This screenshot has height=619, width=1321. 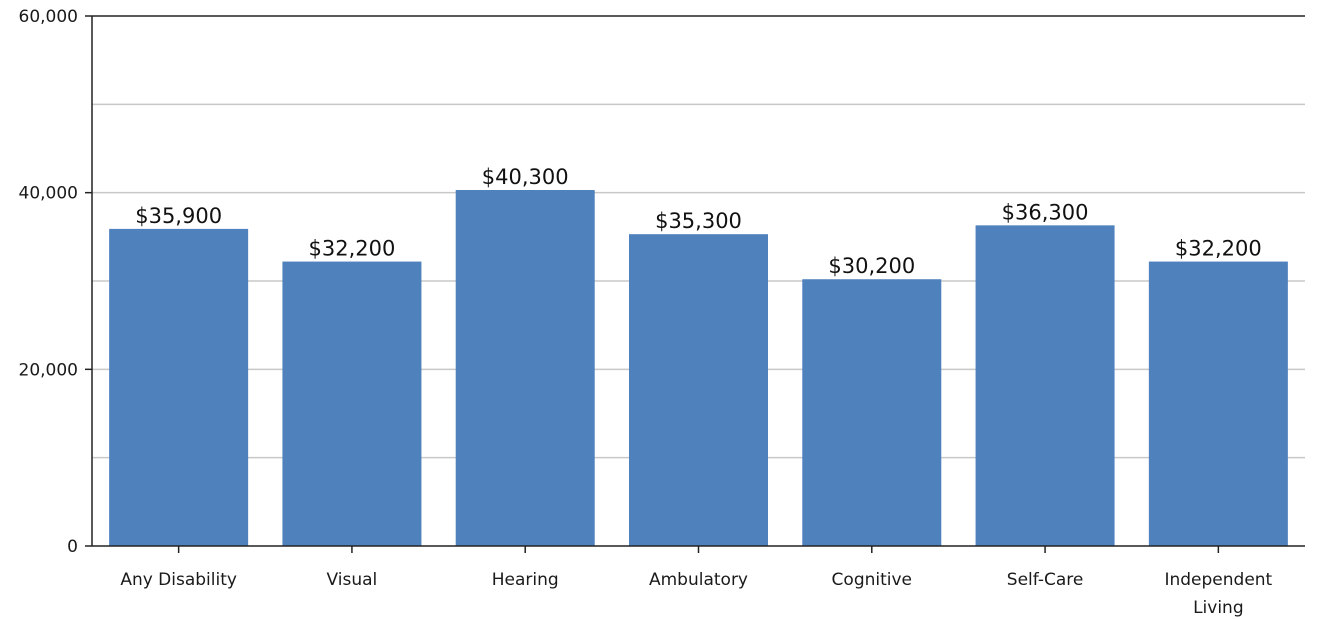 I want to click on data-label: $35,900, so click(x=178, y=216).